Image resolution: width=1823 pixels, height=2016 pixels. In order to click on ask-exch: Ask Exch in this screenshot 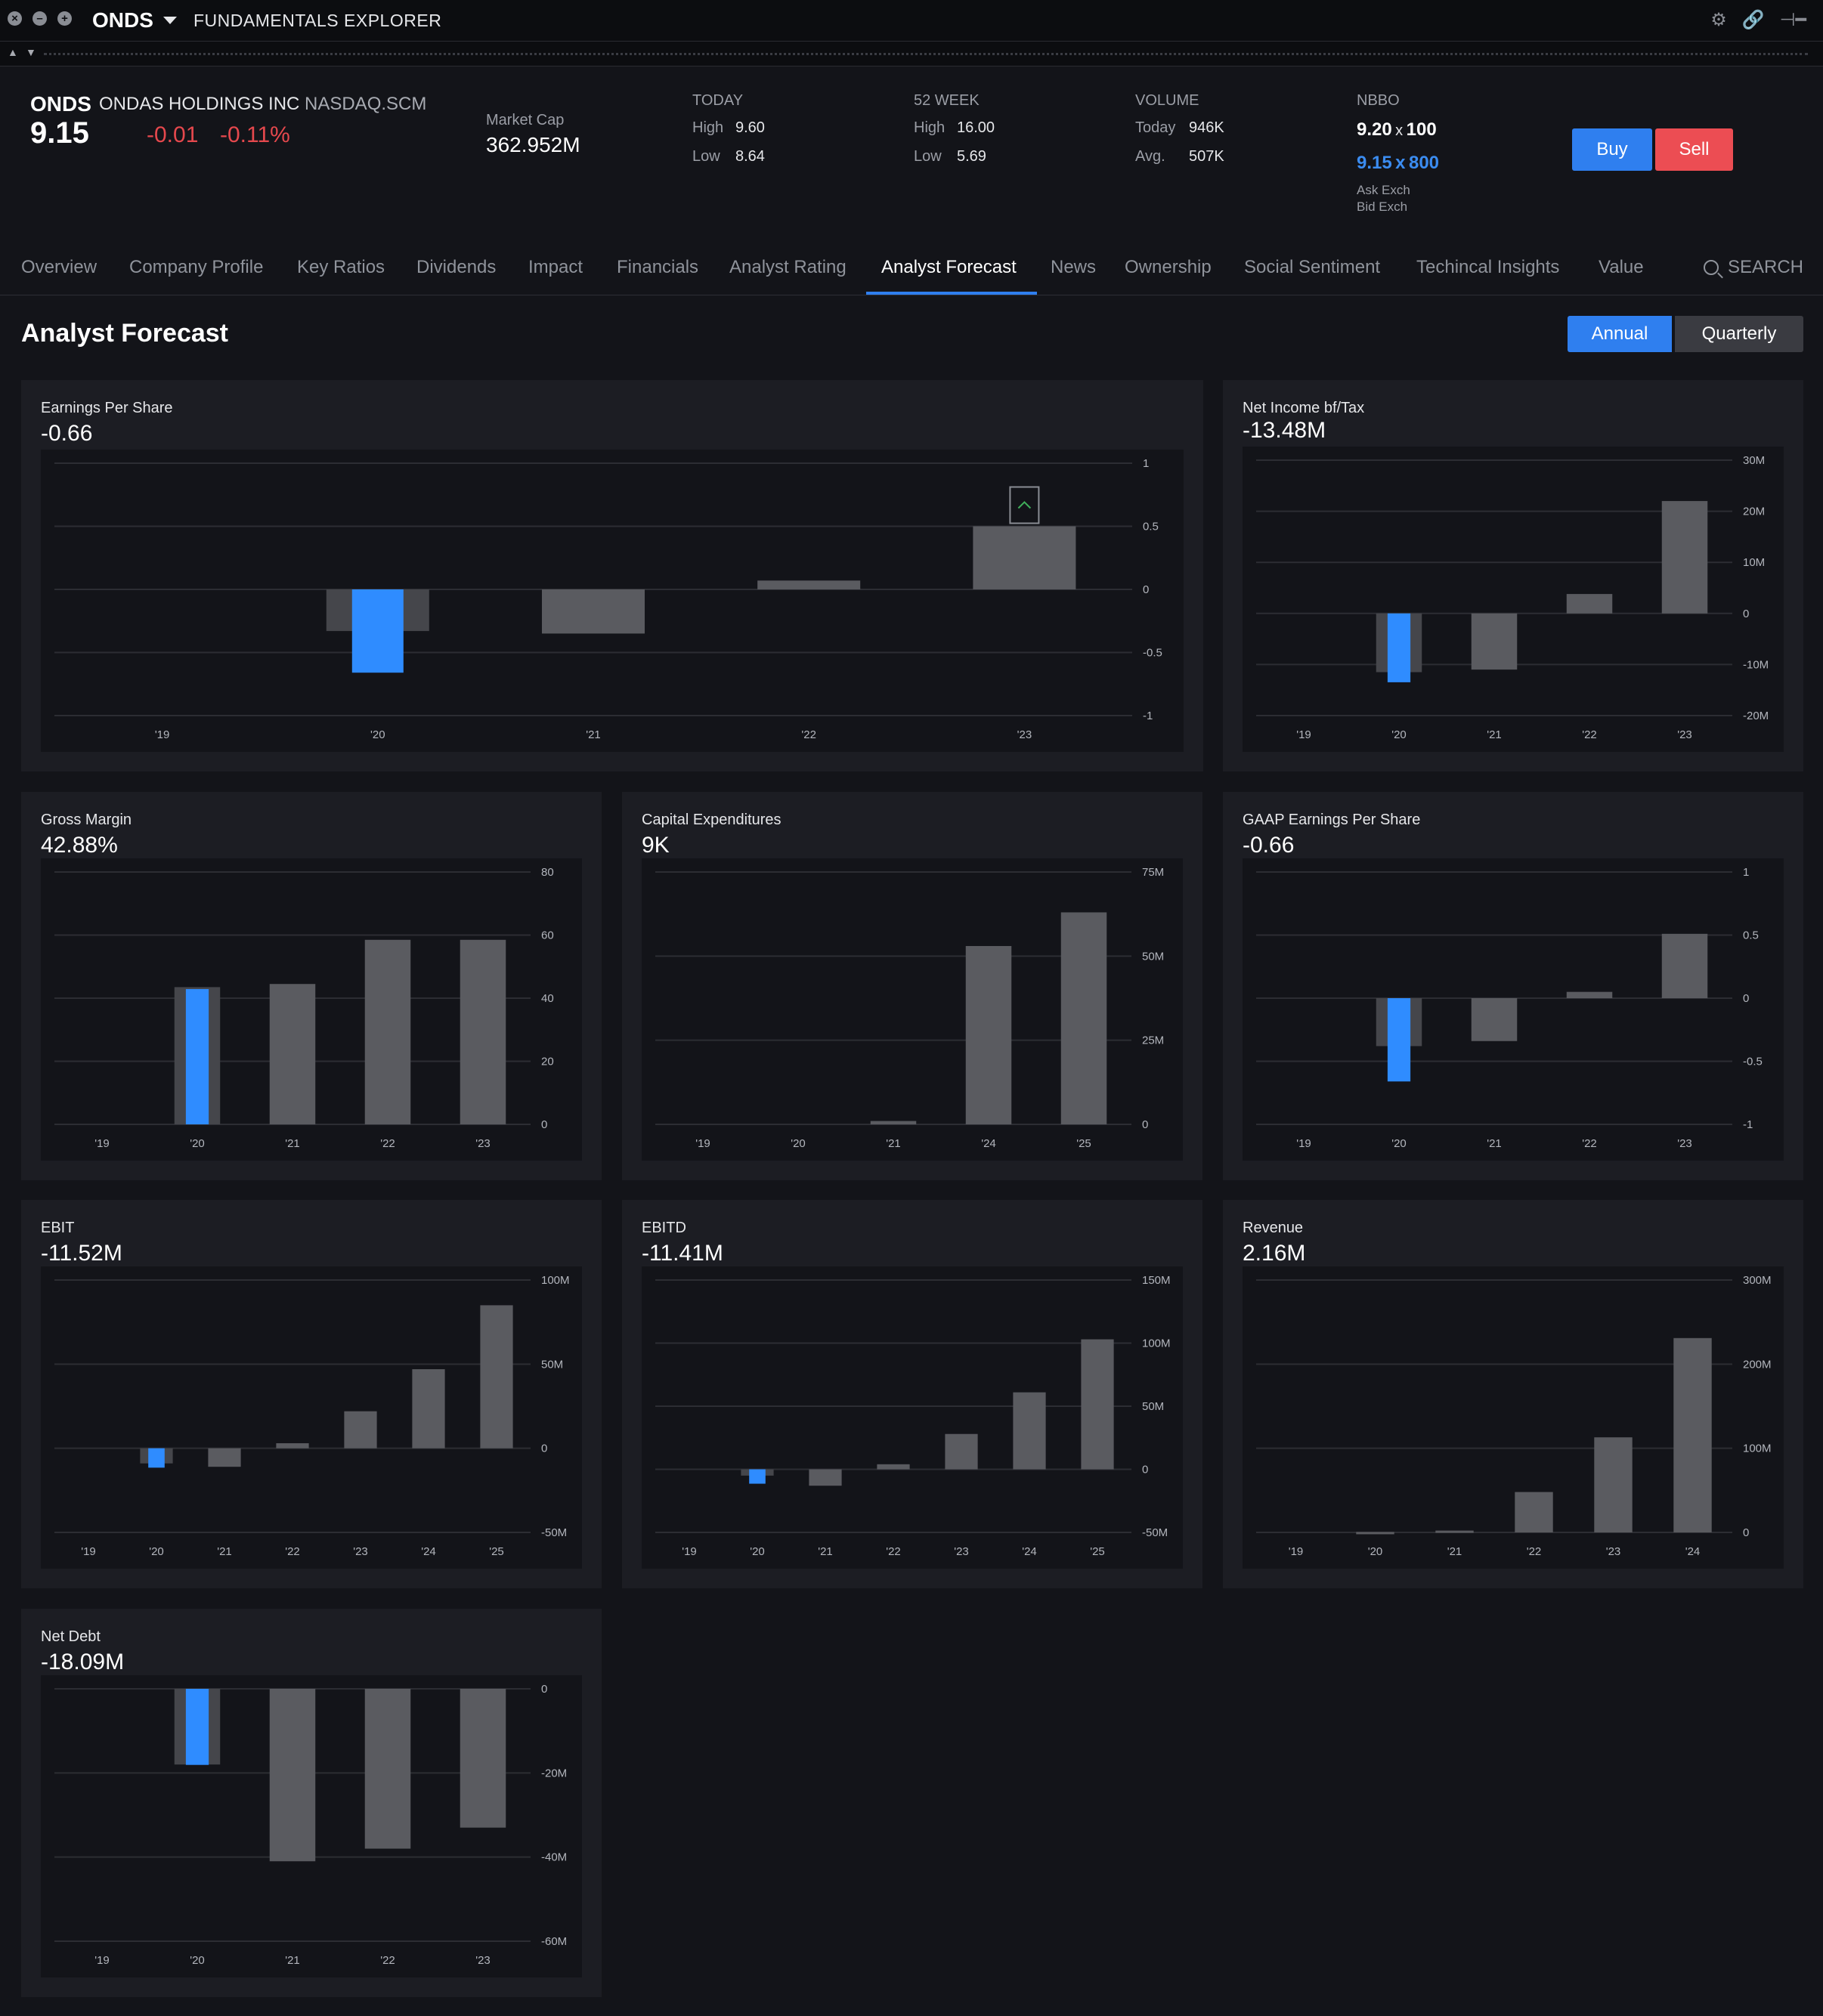, I will do `click(1384, 190)`.